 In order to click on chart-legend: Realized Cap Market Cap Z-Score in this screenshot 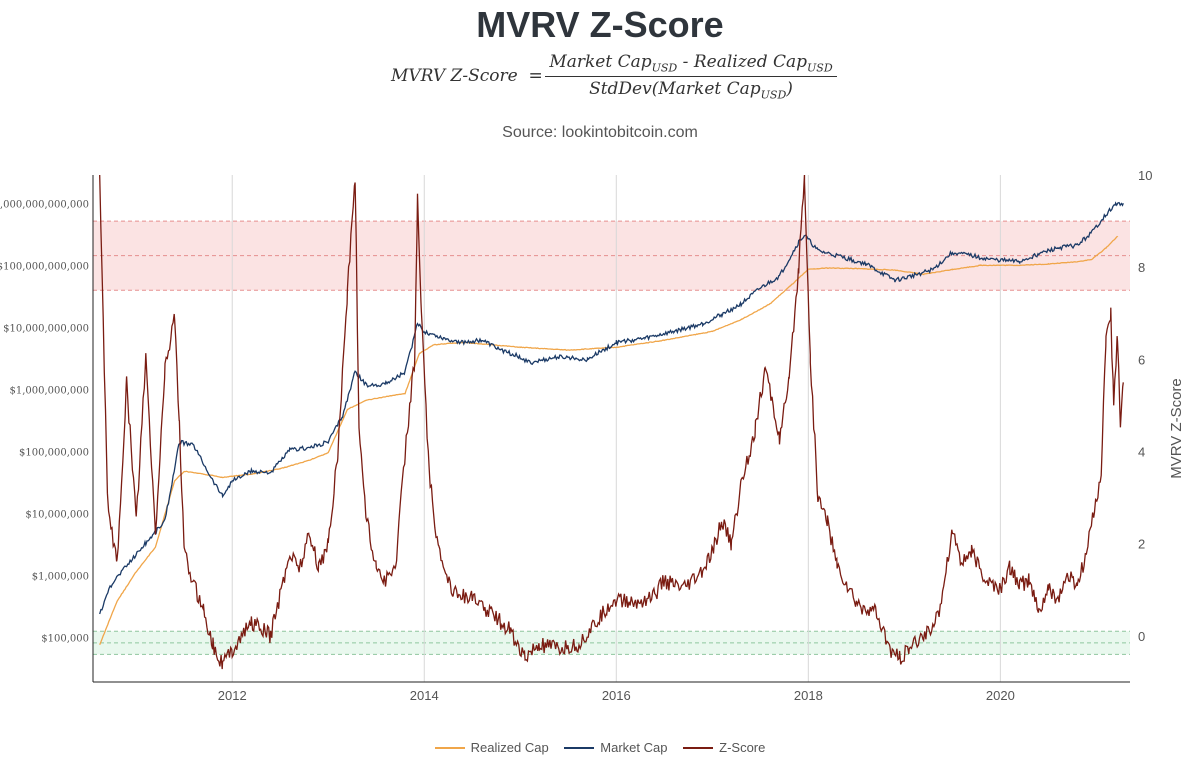, I will do `click(600, 747)`.